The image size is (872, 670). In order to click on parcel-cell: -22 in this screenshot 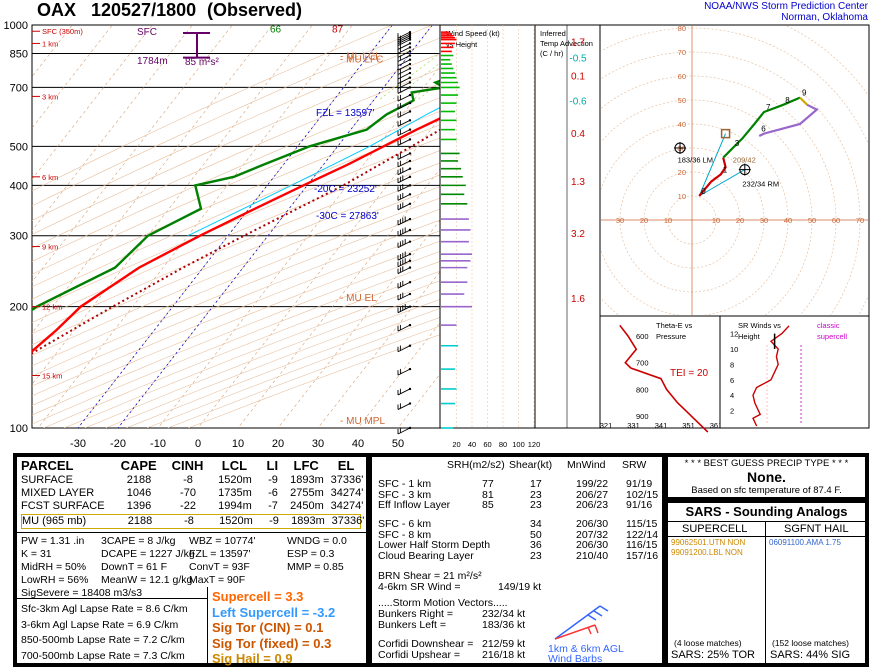, I will do `click(188, 506)`.